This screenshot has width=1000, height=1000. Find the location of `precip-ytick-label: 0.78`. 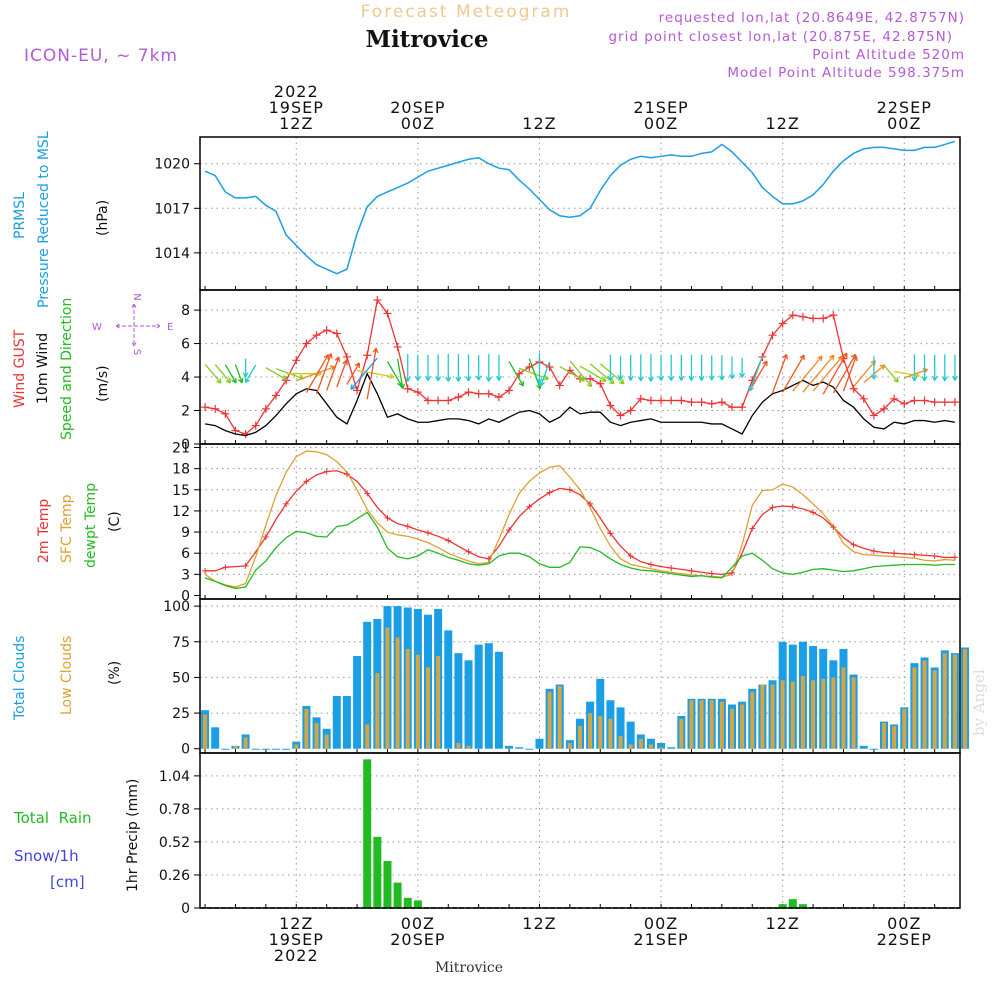

precip-ytick-label: 0.78 is located at coordinates (174, 810).